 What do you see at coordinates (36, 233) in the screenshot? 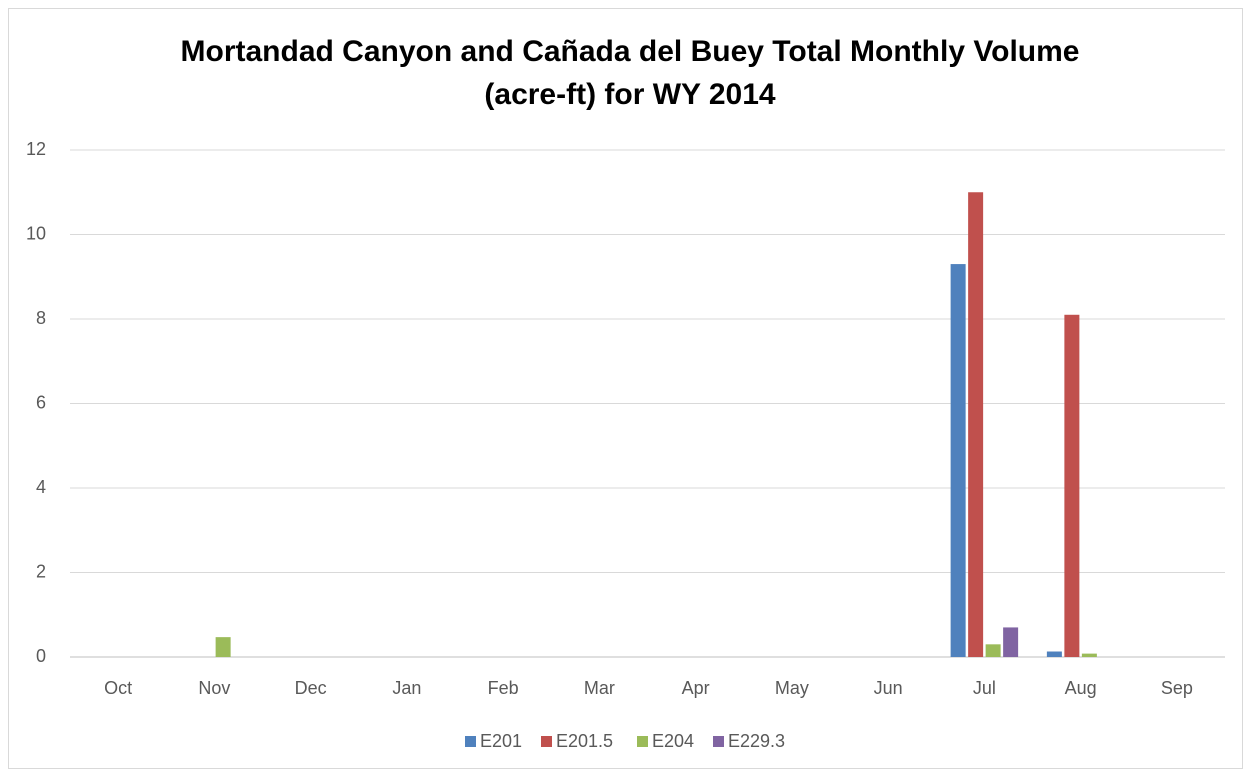
I see `y-tick-label: 10` at bounding box center [36, 233].